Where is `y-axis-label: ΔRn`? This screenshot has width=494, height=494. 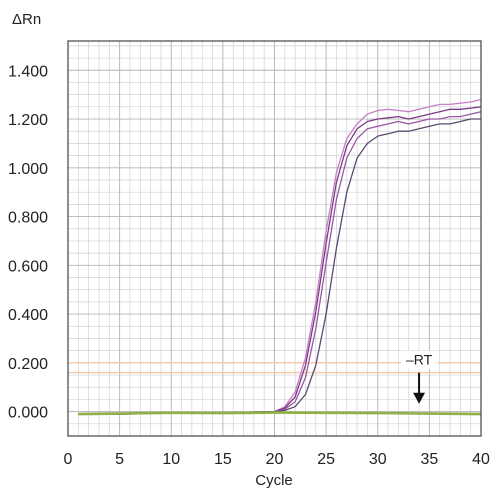 y-axis-label: ΔRn is located at coordinates (26, 19).